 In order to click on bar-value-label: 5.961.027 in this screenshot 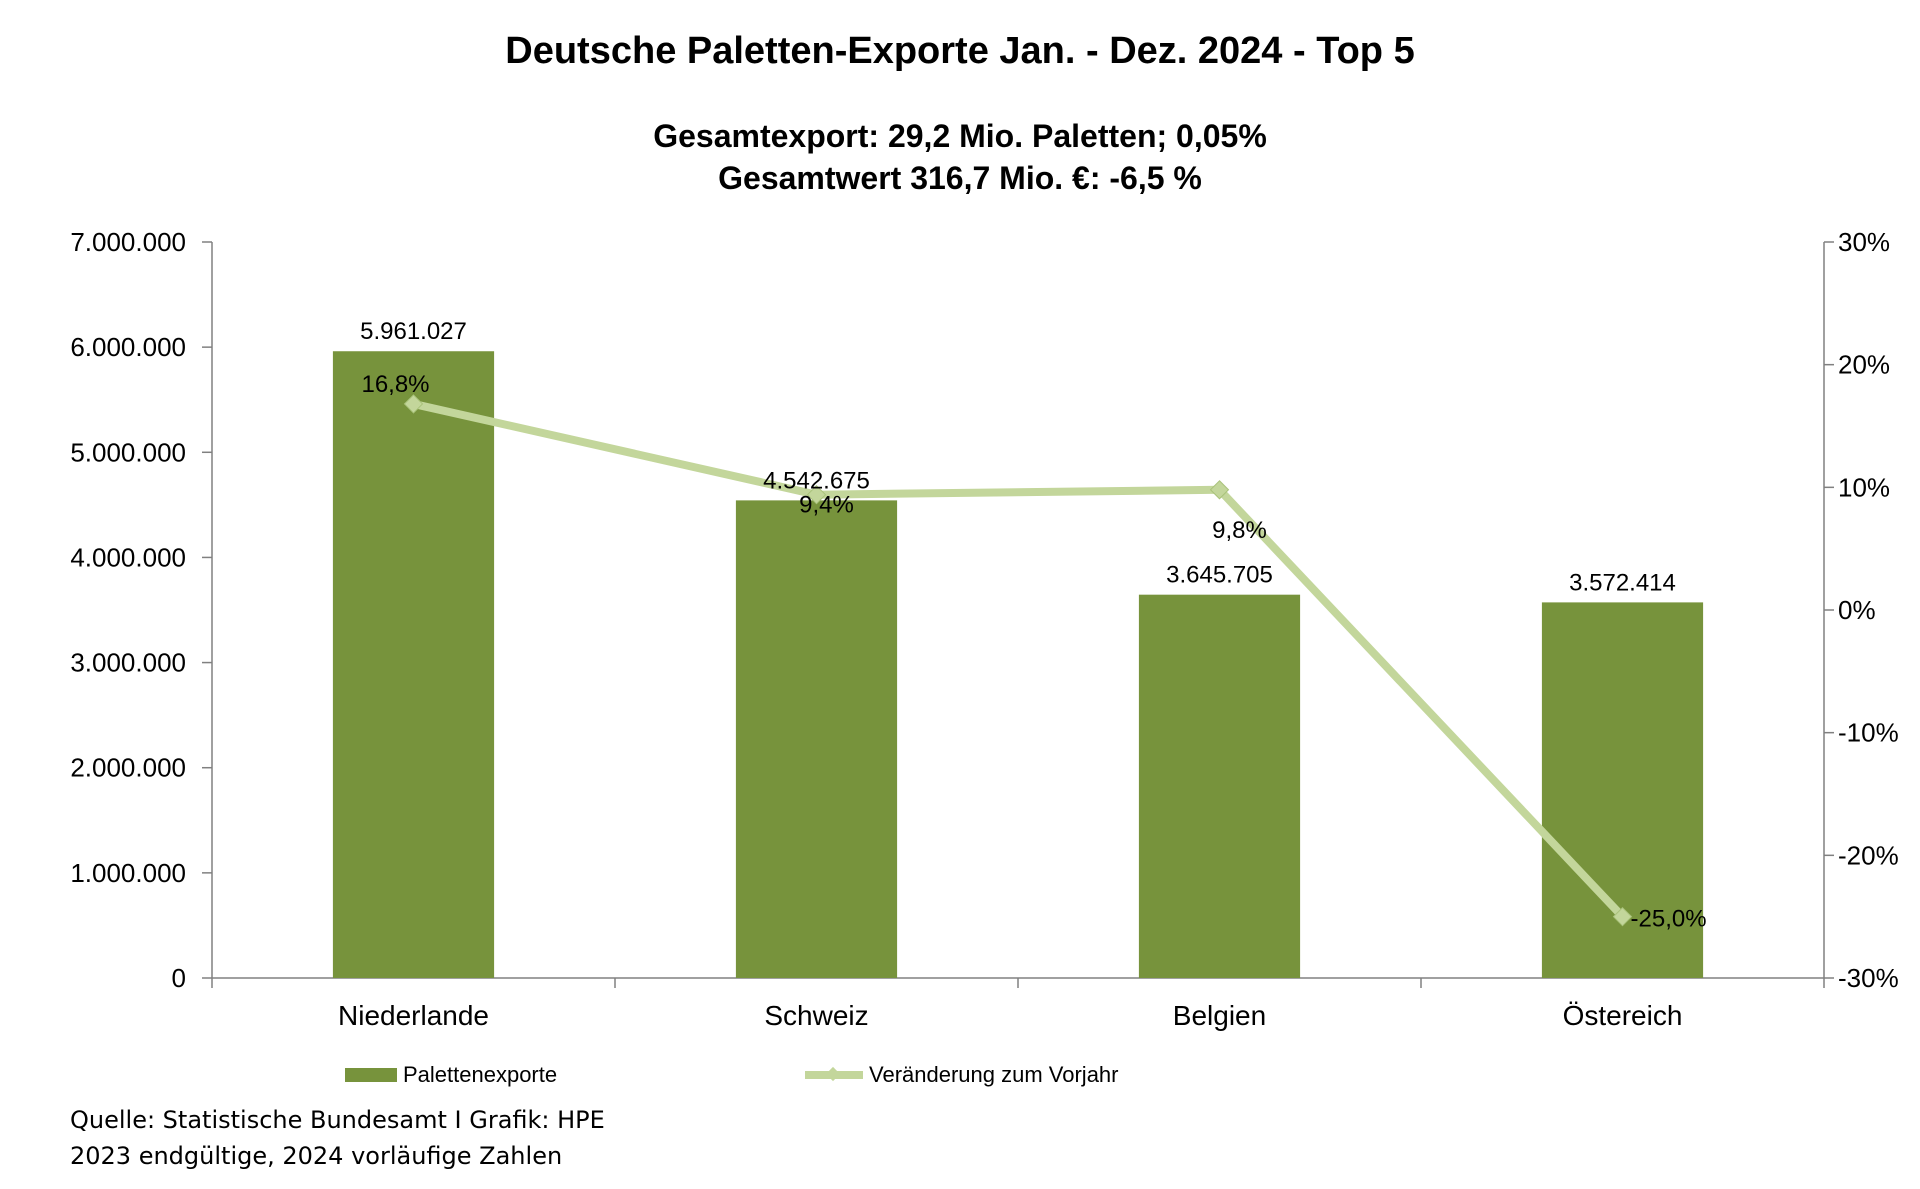, I will do `click(413, 331)`.